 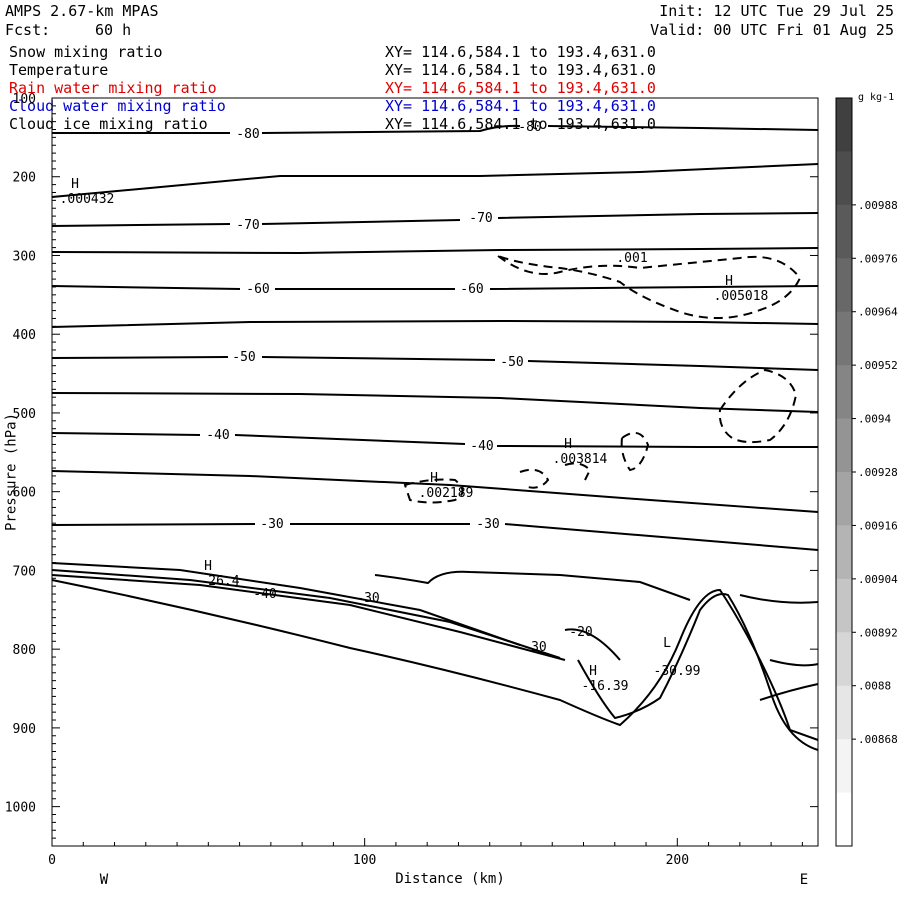 I want to click on ice-contour-right, so click(x=758, y=406).